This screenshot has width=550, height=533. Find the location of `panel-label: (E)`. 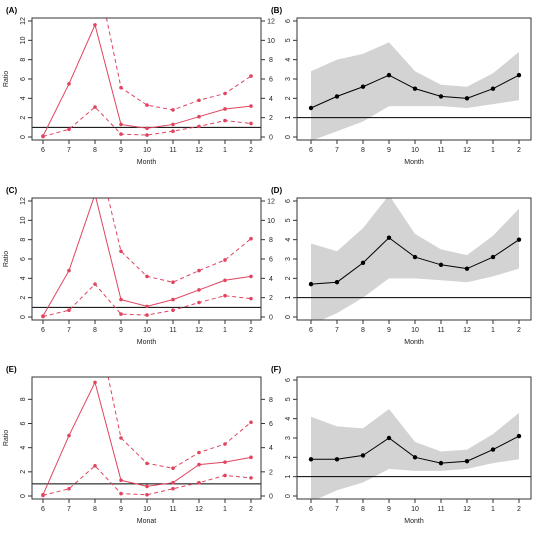

panel-label: (E) is located at coordinates (11, 369).